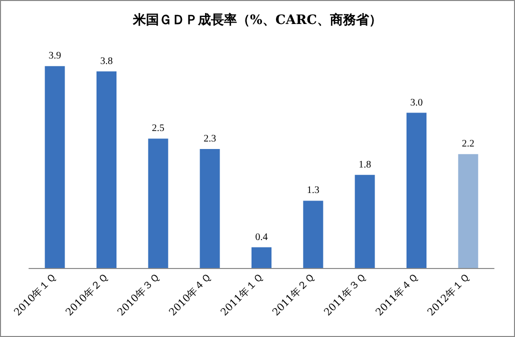  I want to click on data-label: 2.5, so click(158, 128).